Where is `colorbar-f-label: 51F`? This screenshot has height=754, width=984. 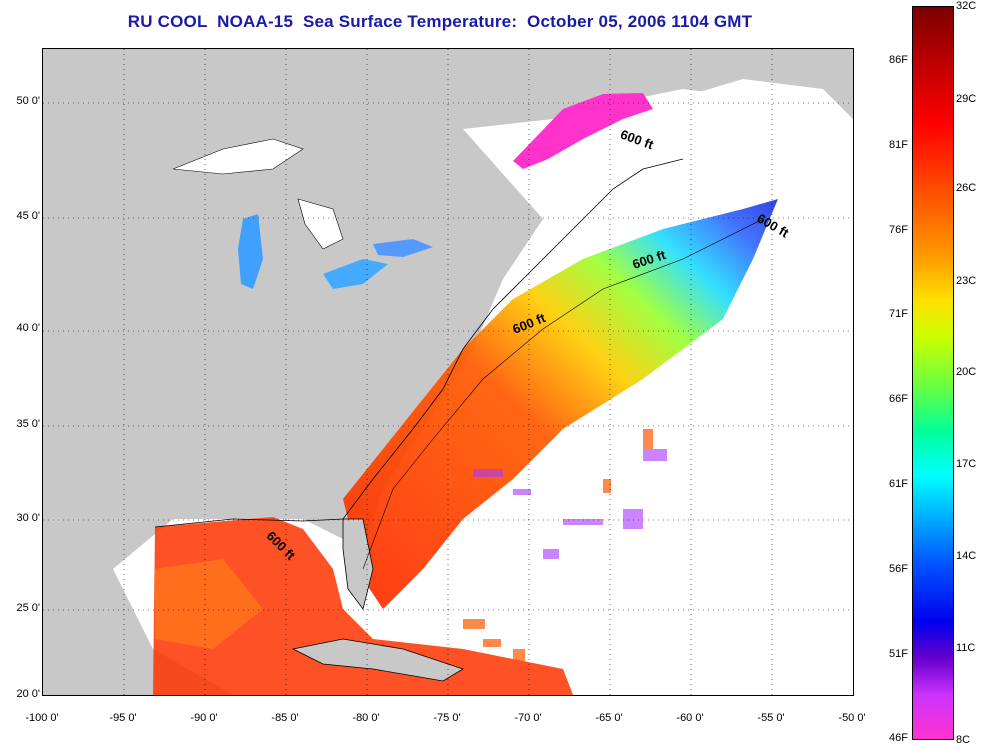
colorbar-f-label: 51F is located at coordinates (898, 654).